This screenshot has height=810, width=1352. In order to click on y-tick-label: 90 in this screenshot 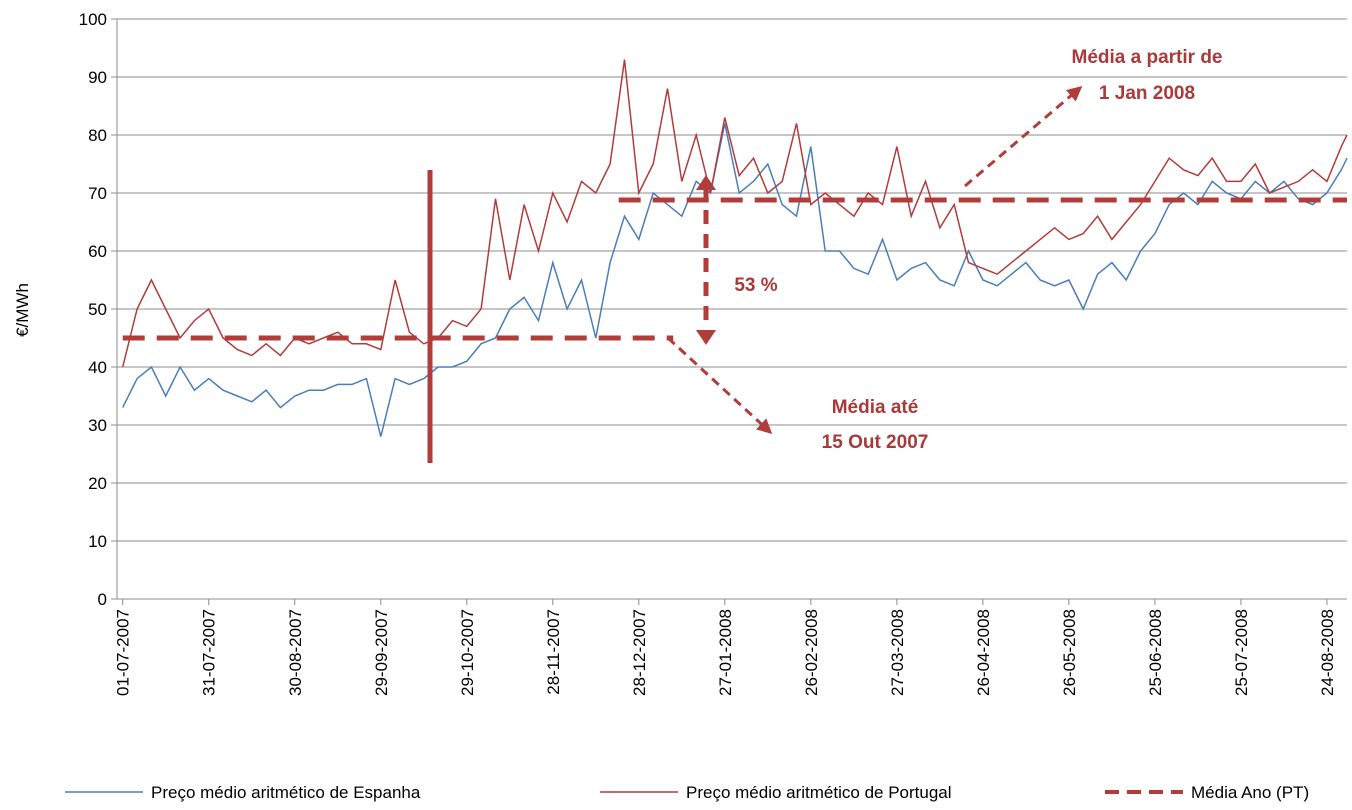, I will do `click(97, 77)`.